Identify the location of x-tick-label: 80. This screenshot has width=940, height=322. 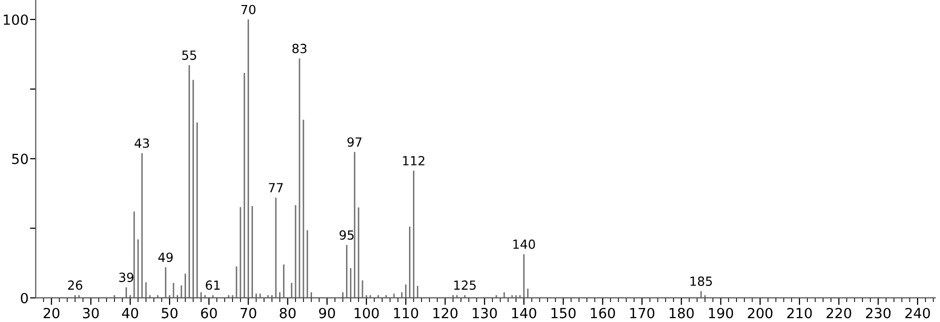
(288, 313).